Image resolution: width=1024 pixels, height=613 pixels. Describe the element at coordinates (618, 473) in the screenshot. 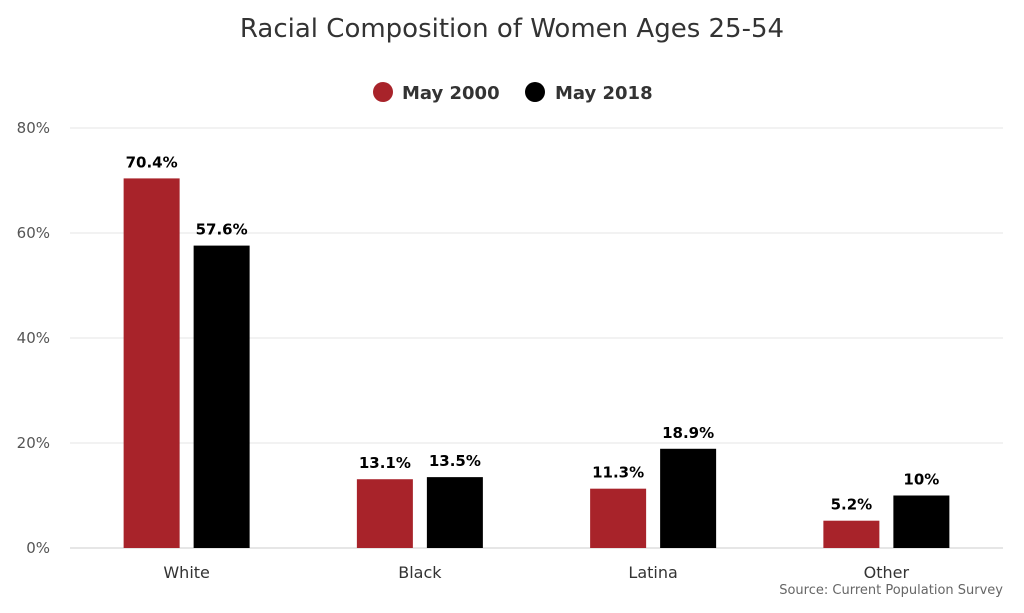

I see `data-label: 11.3%` at that location.